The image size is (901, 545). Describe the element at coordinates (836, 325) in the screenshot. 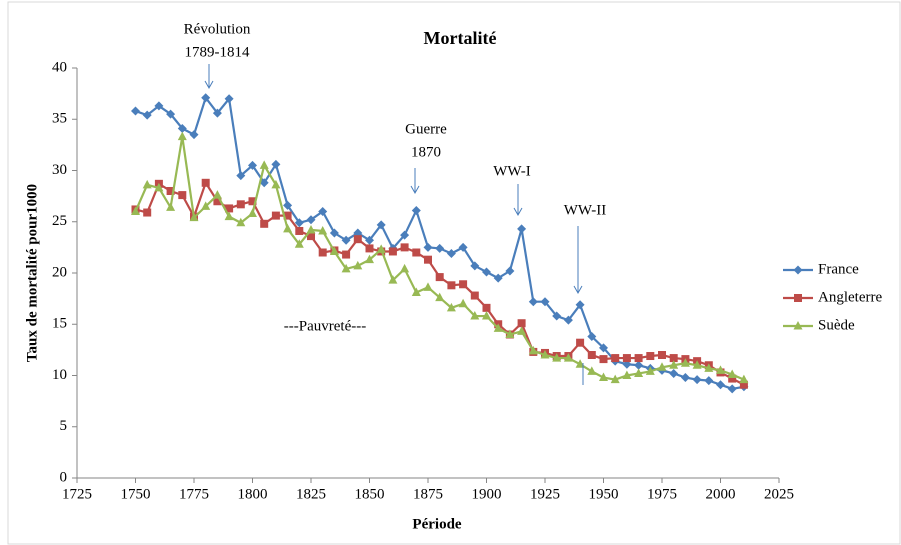

I see `legend-label: Suède` at that location.